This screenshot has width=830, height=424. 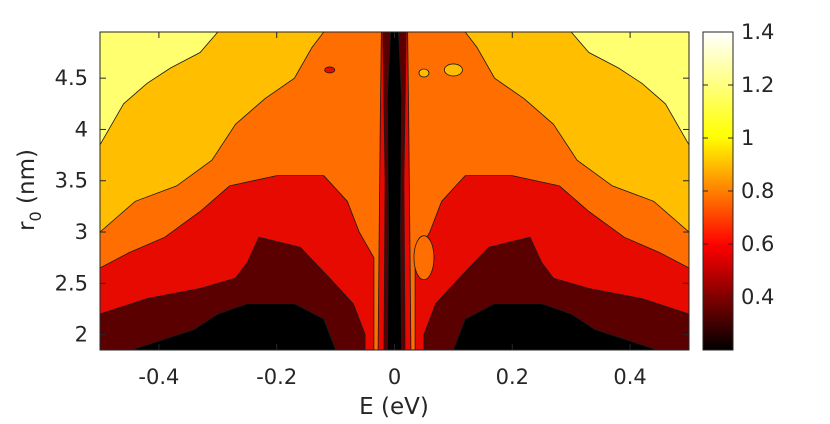 I want to click on colorbar-tick-label: 1.2, so click(x=757, y=85).